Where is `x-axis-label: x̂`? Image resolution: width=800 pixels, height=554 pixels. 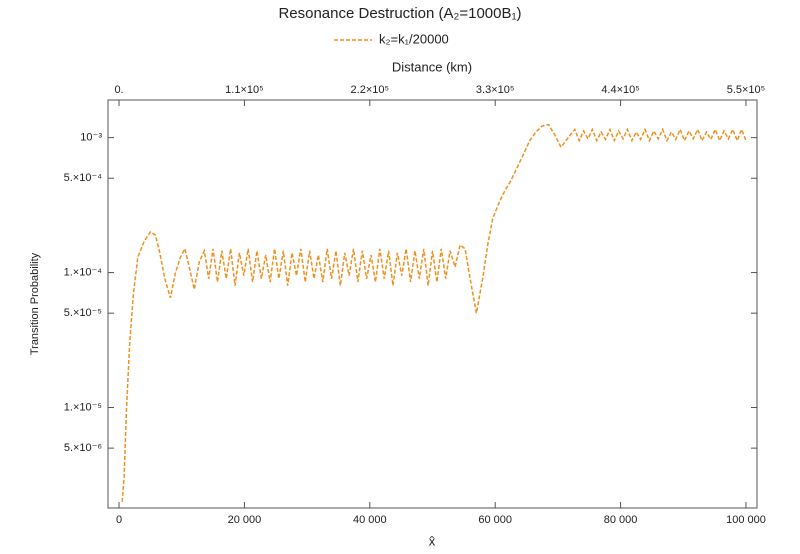
x-axis-label: x̂ is located at coordinates (432, 540).